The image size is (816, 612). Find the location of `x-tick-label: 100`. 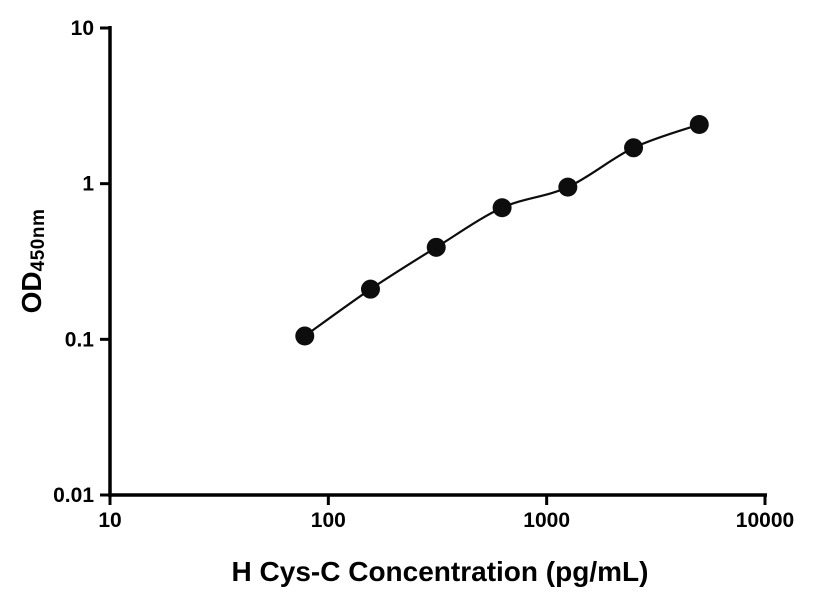

x-tick-label: 100 is located at coordinates (328, 520).